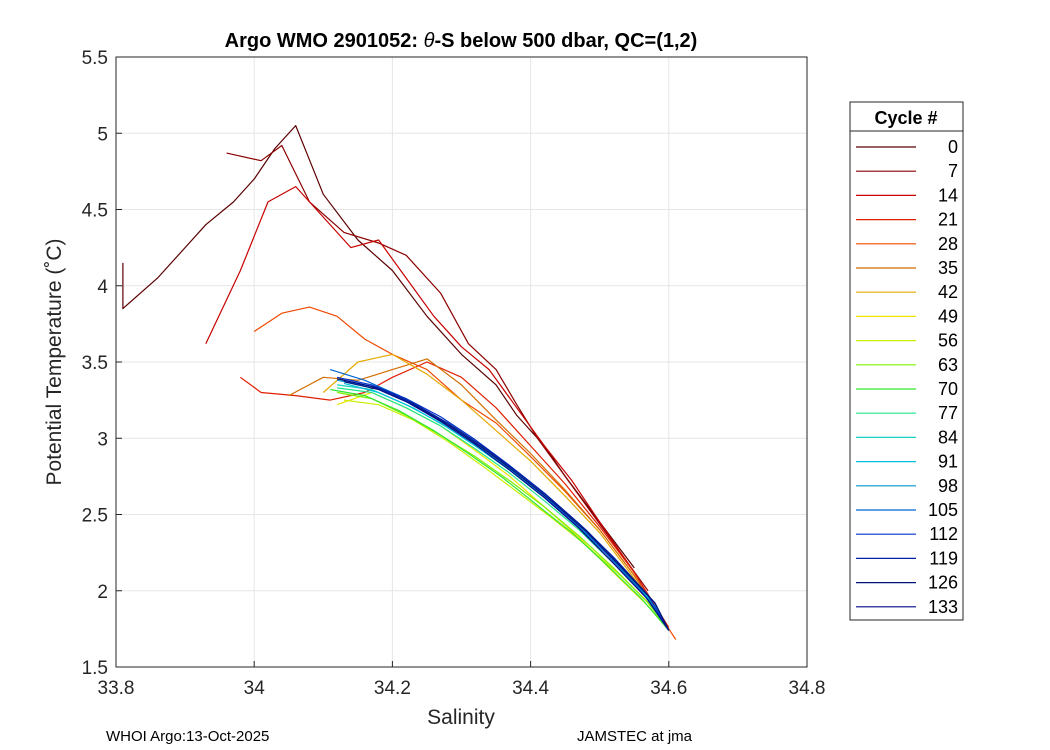 This screenshot has height=750, width=1050. Describe the element at coordinates (948, 389) in the screenshot. I see `legend-label-70: 70` at that location.